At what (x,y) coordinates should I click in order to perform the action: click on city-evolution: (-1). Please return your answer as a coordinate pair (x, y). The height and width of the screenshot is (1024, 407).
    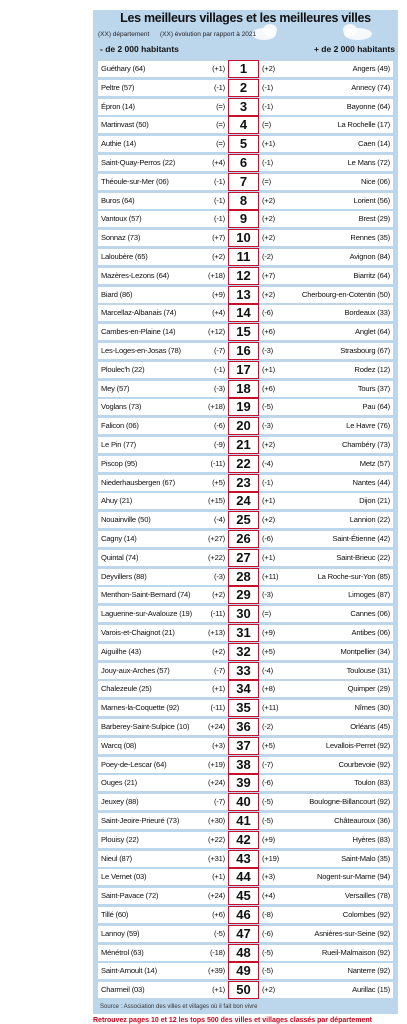
    Looking at the image, I should click on (268, 162).